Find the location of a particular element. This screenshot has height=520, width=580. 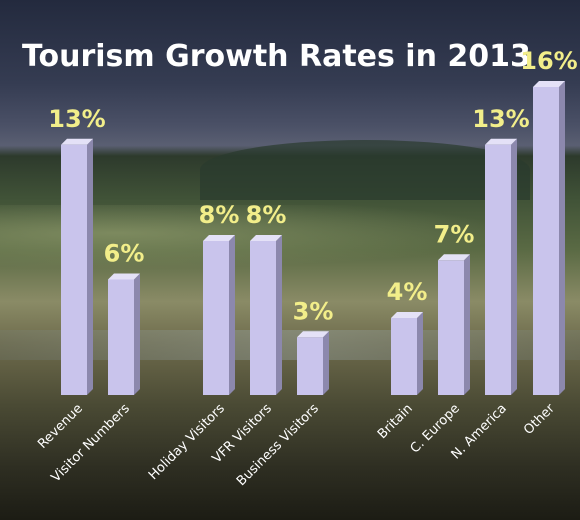

value-label-1: 13% is located at coordinates (76, 119).